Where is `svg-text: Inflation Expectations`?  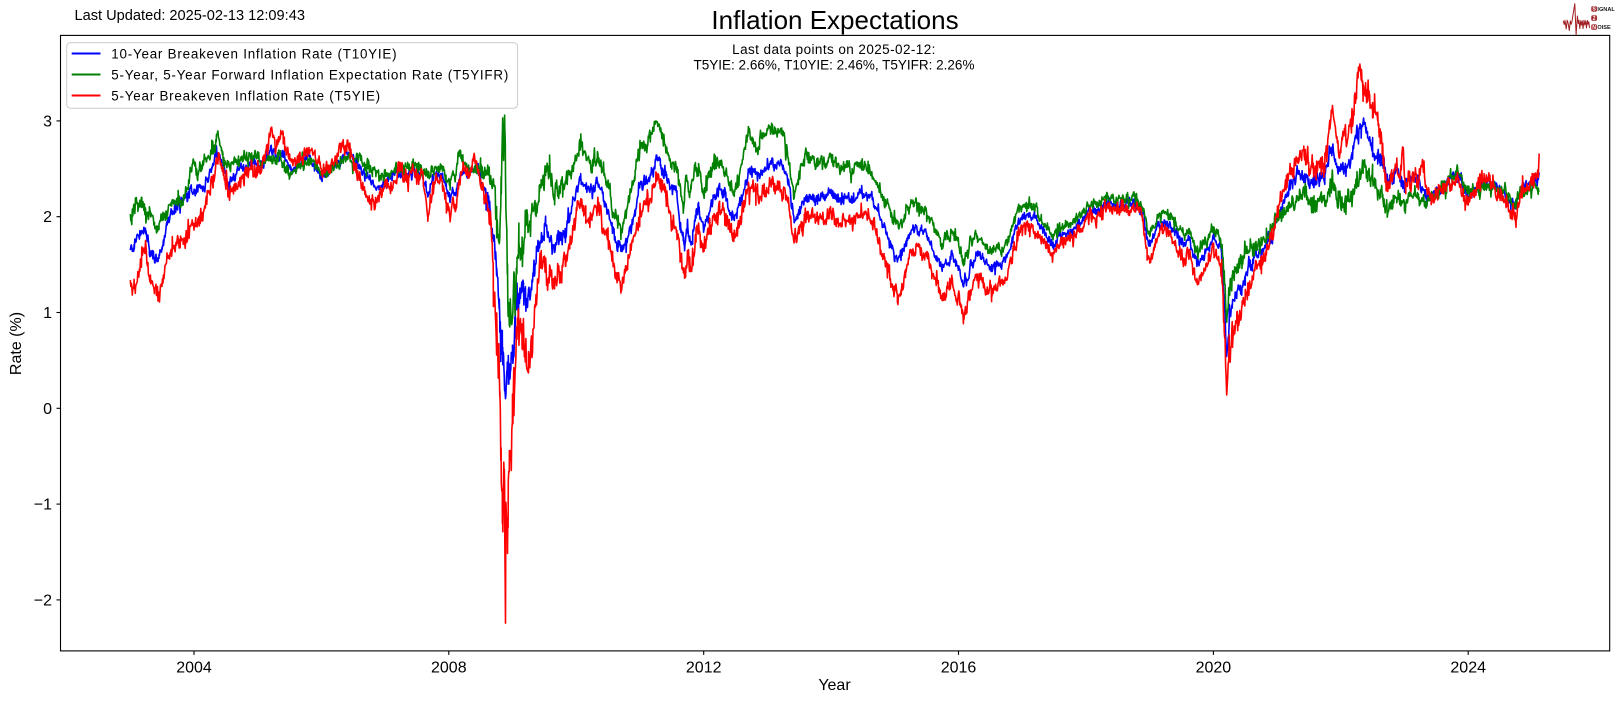
svg-text: Inflation Expectations is located at coordinates (834, 20).